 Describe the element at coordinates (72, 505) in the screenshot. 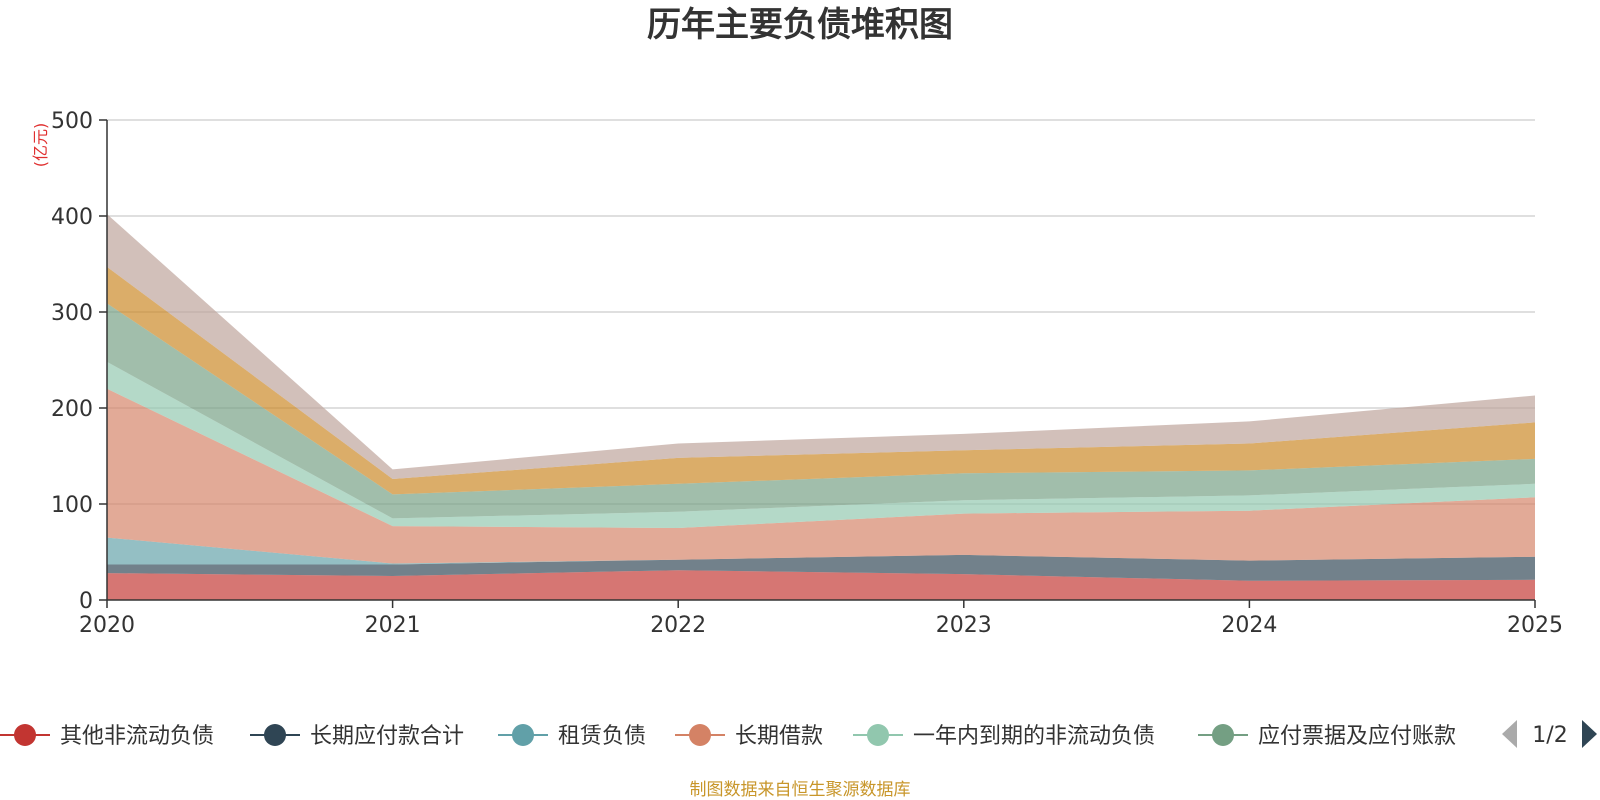

I see `y-tick-label: 100` at that location.